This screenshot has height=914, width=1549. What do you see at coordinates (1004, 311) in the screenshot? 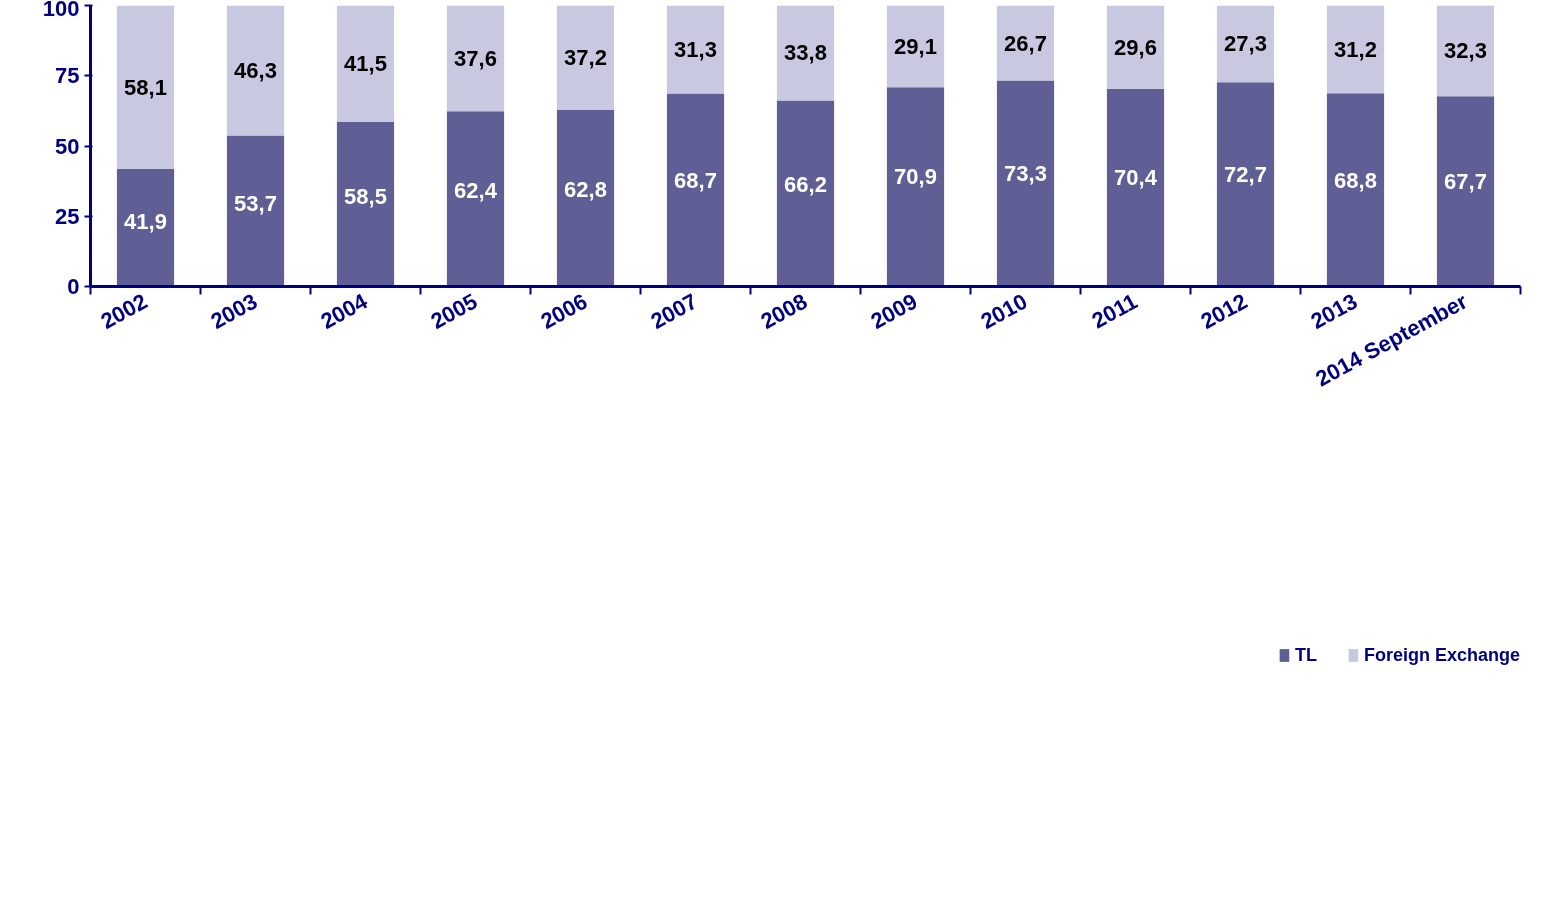
I see `x-tick-label: 2010` at bounding box center [1004, 311].